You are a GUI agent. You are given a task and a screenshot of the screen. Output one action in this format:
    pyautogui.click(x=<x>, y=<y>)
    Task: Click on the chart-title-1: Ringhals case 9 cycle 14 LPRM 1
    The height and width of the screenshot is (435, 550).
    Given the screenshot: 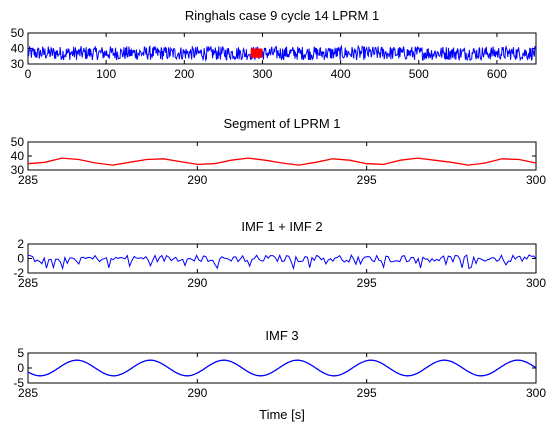 What is the action you would take?
    pyautogui.click(x=282, y=15)
    